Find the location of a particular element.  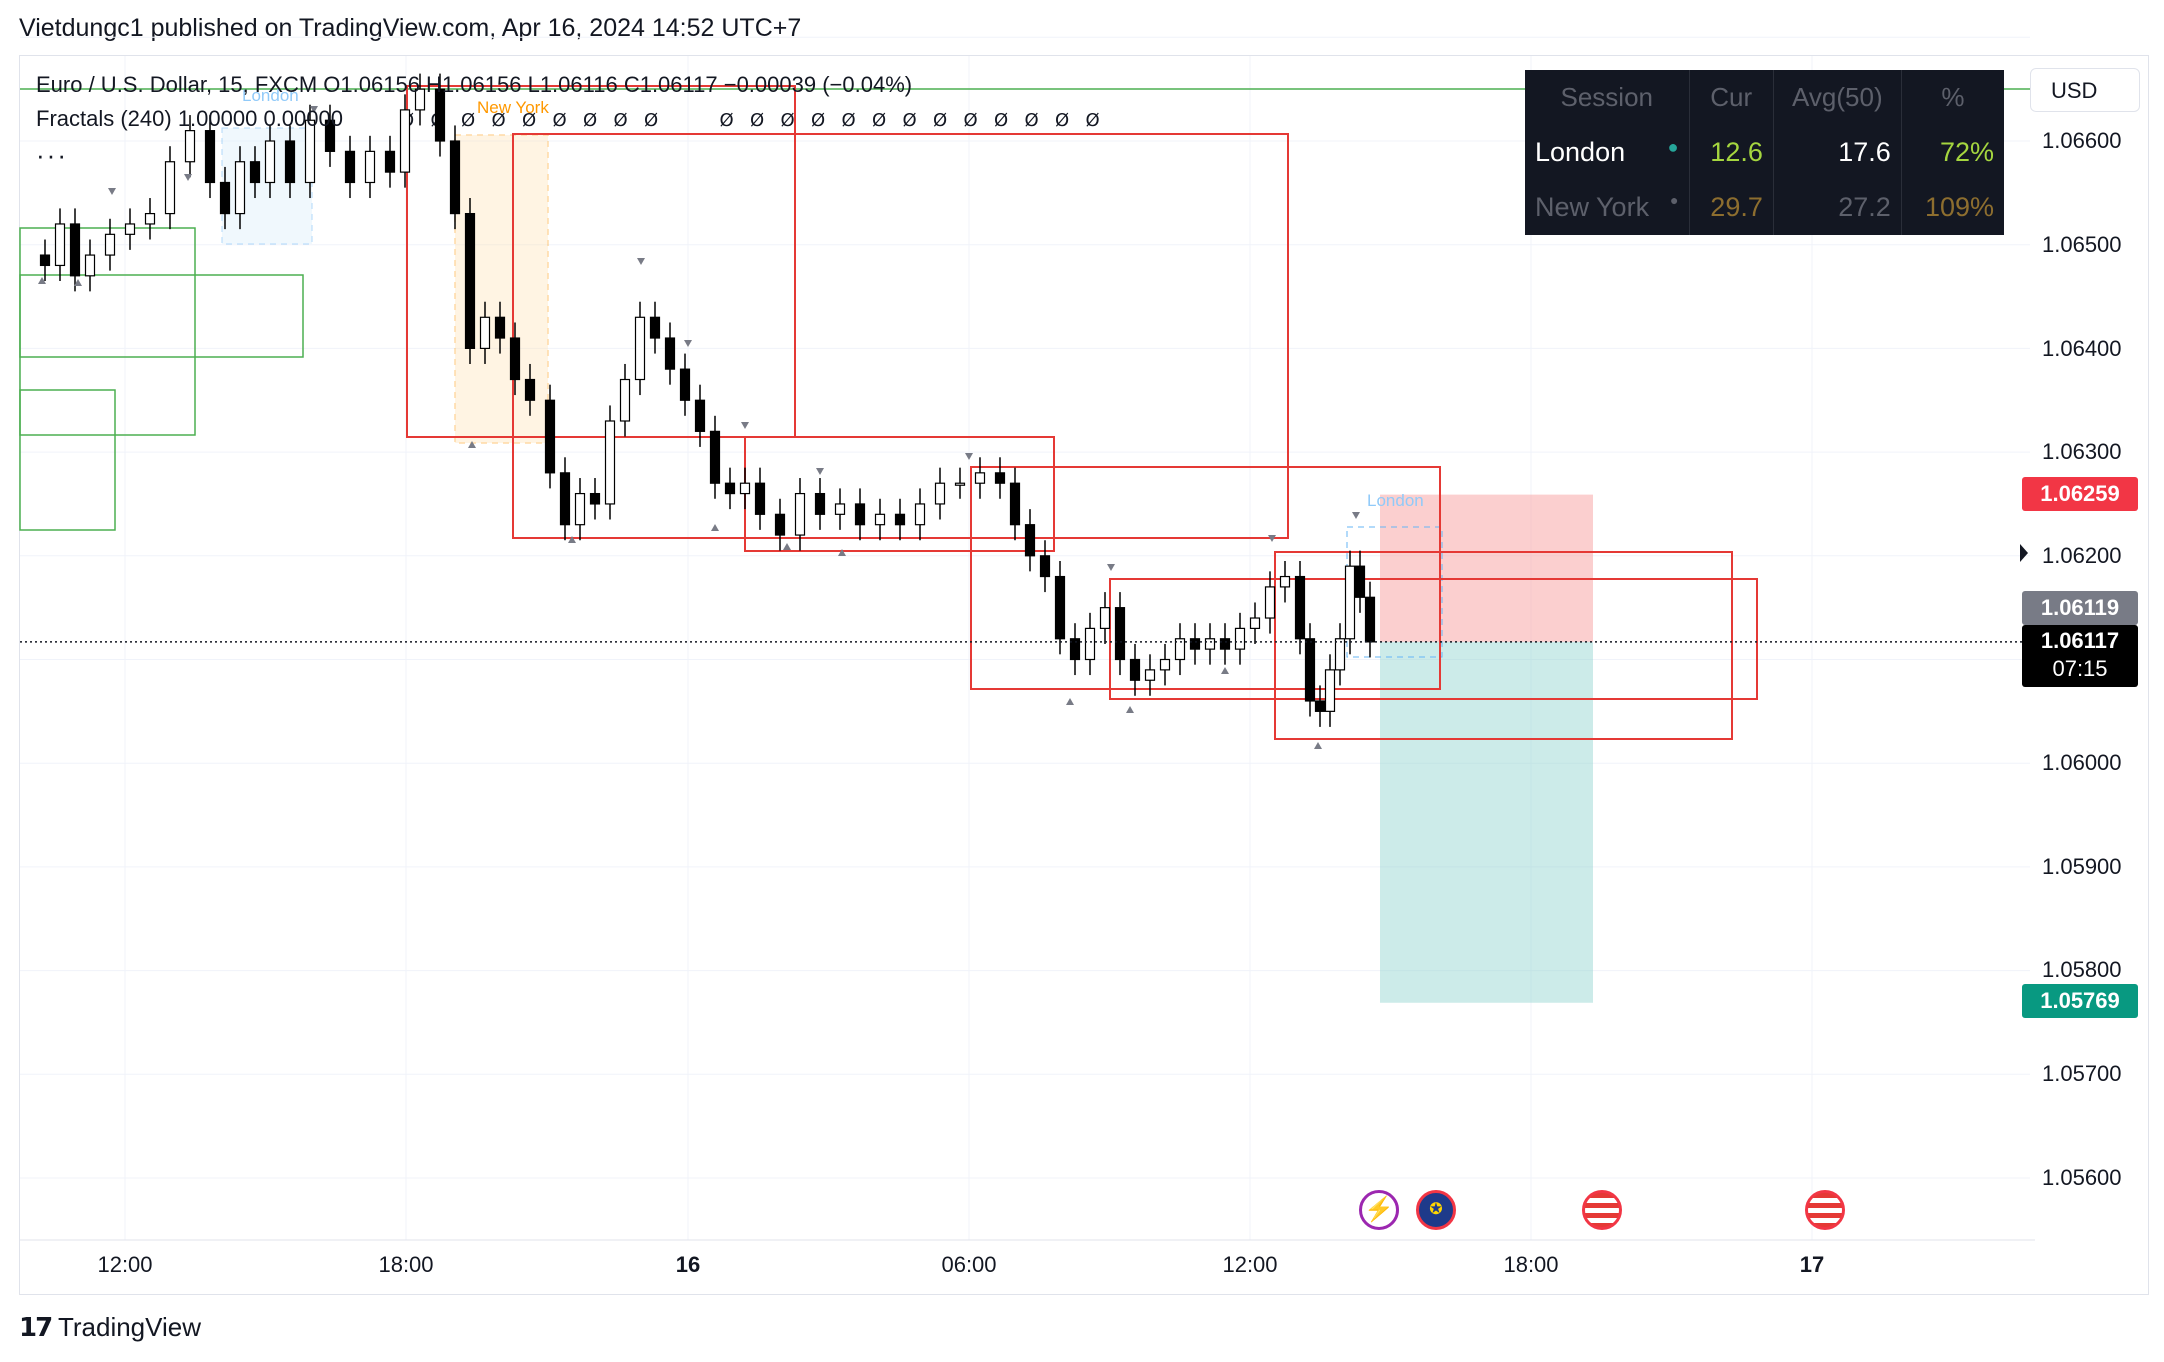

tv-mark-icon: 𝟭𝟳 is located at coordinates (36, 1328).